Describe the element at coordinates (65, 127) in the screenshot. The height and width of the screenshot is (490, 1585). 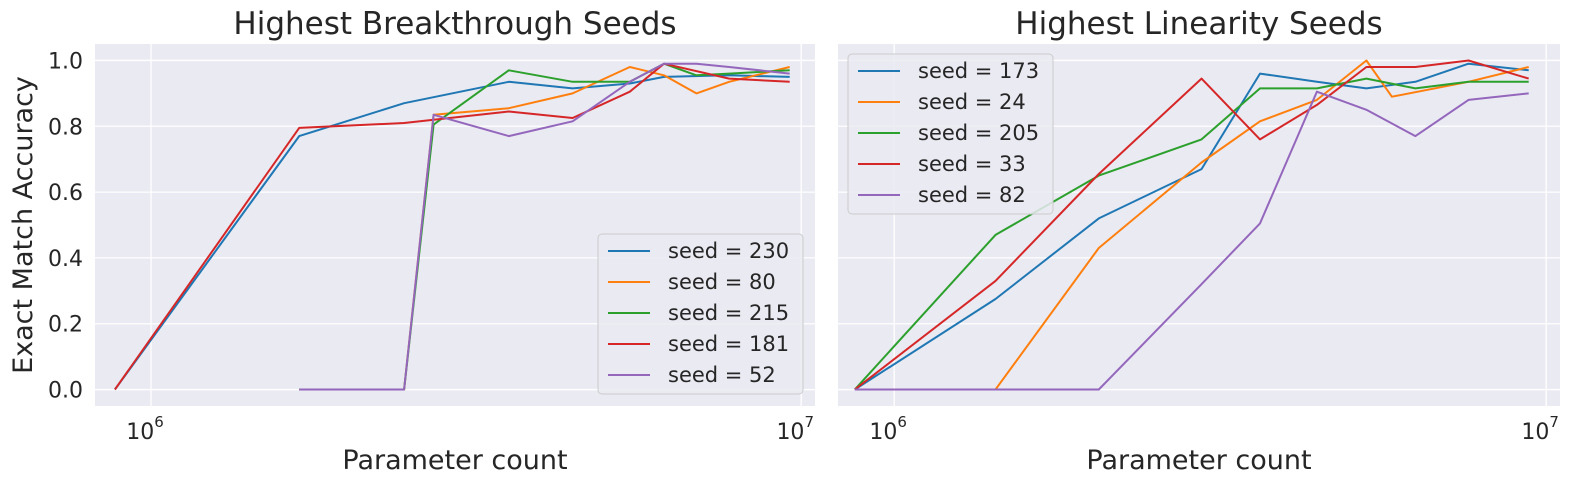
I see `y-tick-label: 0.8` at that location.